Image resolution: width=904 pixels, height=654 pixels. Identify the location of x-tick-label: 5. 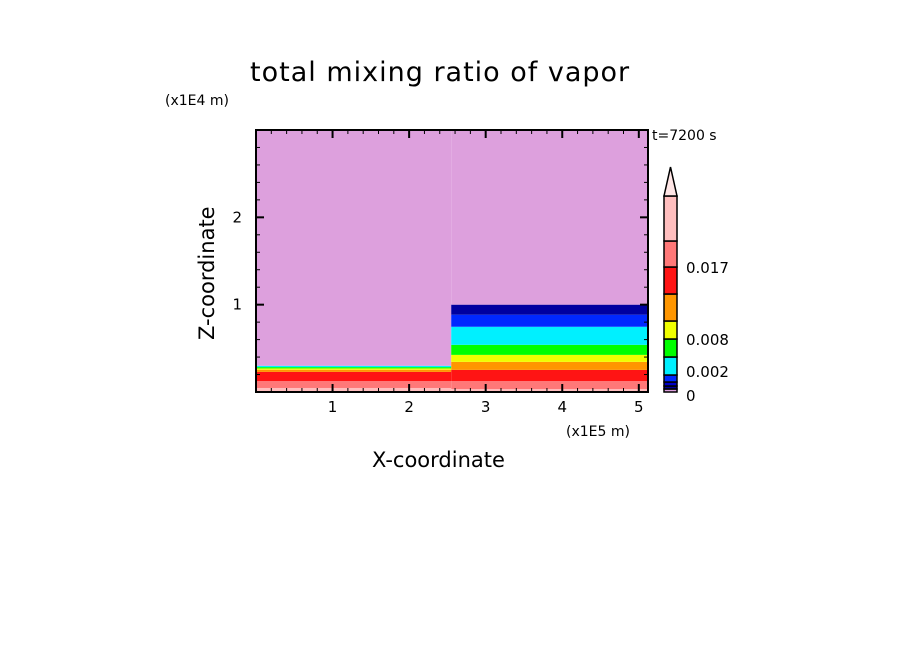
(639, 407).